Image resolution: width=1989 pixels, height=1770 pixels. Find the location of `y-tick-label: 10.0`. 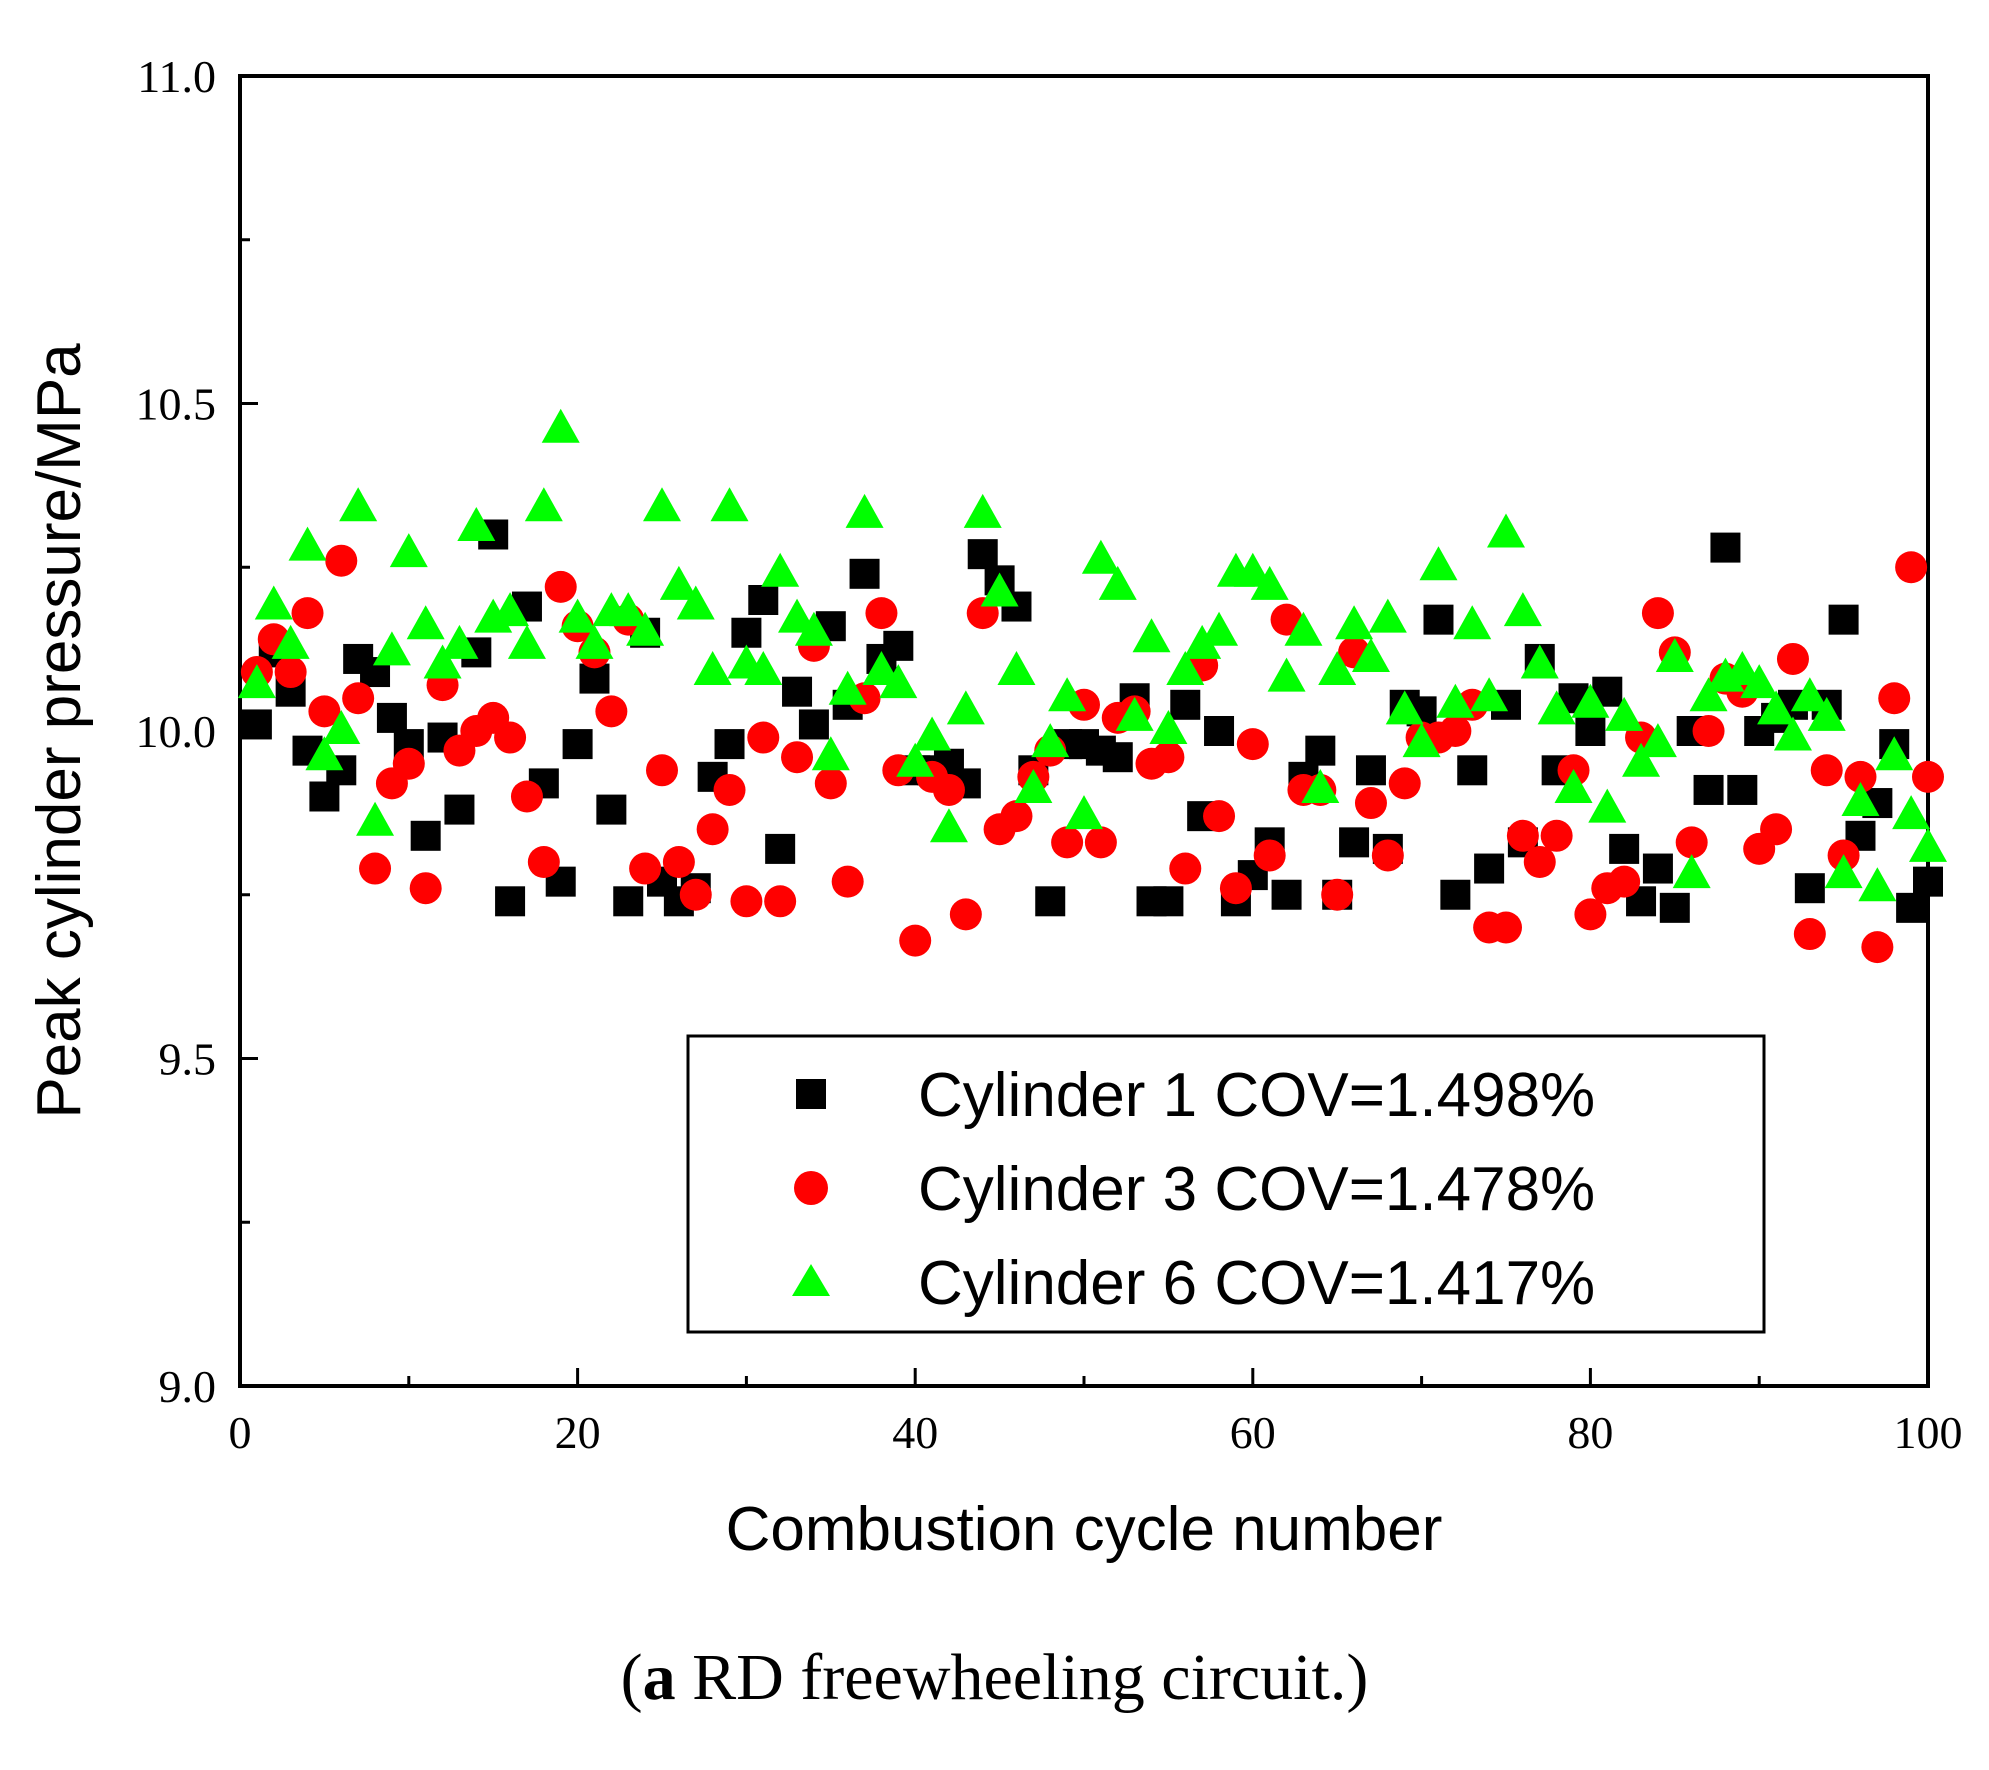

y-tick-label: 10.0 is located at coordinates (176, 731).